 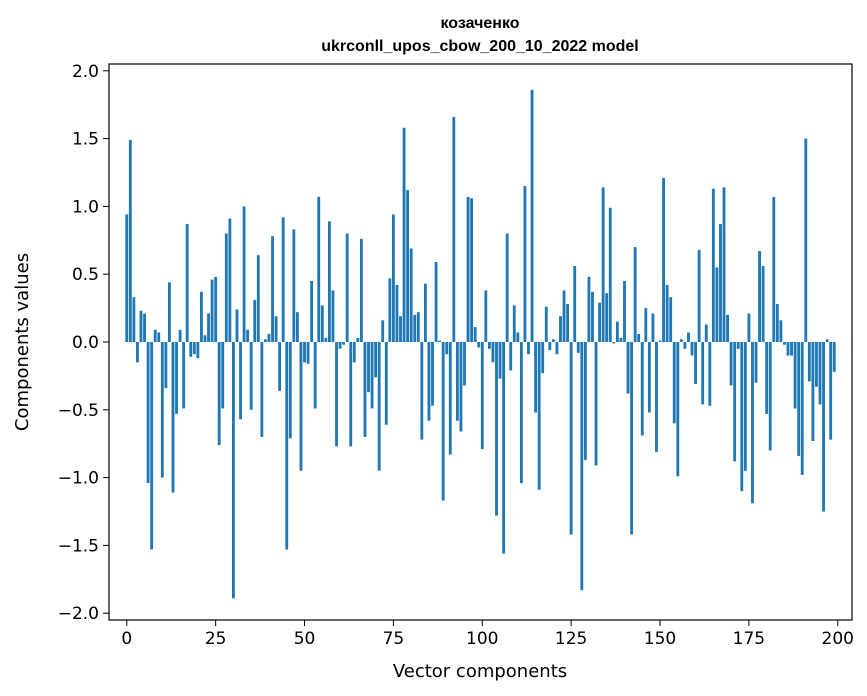 What do you see at coordinates (480, 671) in the screenshot?
I see `x-axis-label: Vector components` at bounding box center [480, 671].